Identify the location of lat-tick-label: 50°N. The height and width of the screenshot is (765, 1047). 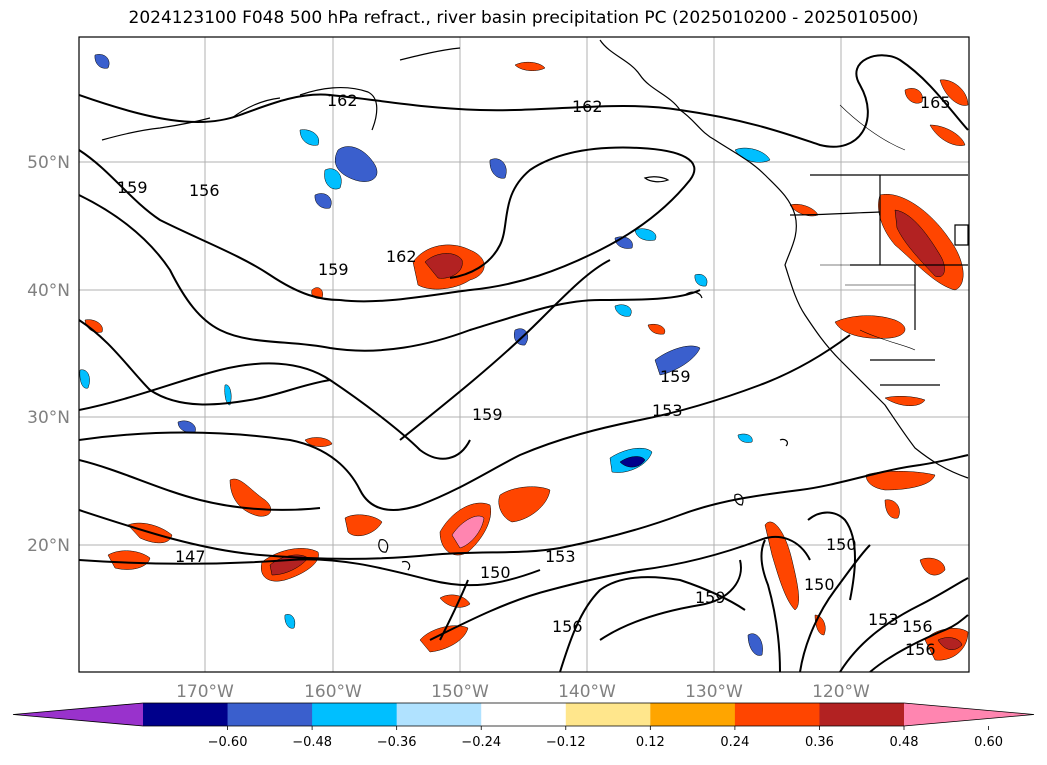
(48, 163).